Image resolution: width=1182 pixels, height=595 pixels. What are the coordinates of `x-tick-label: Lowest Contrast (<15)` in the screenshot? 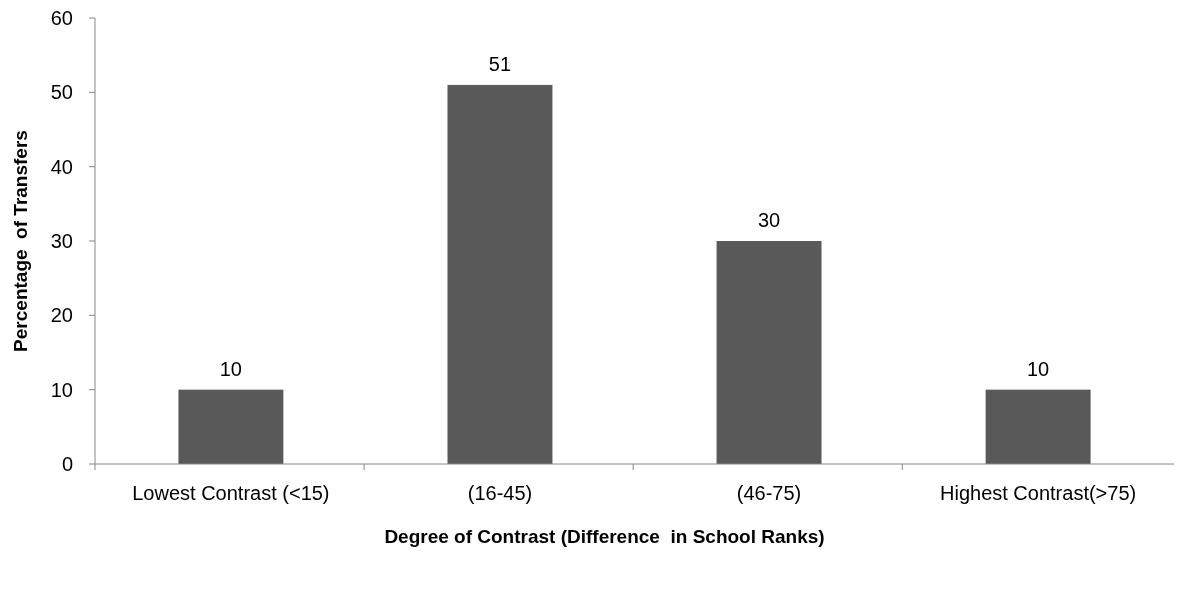 It's located at (231, 493).